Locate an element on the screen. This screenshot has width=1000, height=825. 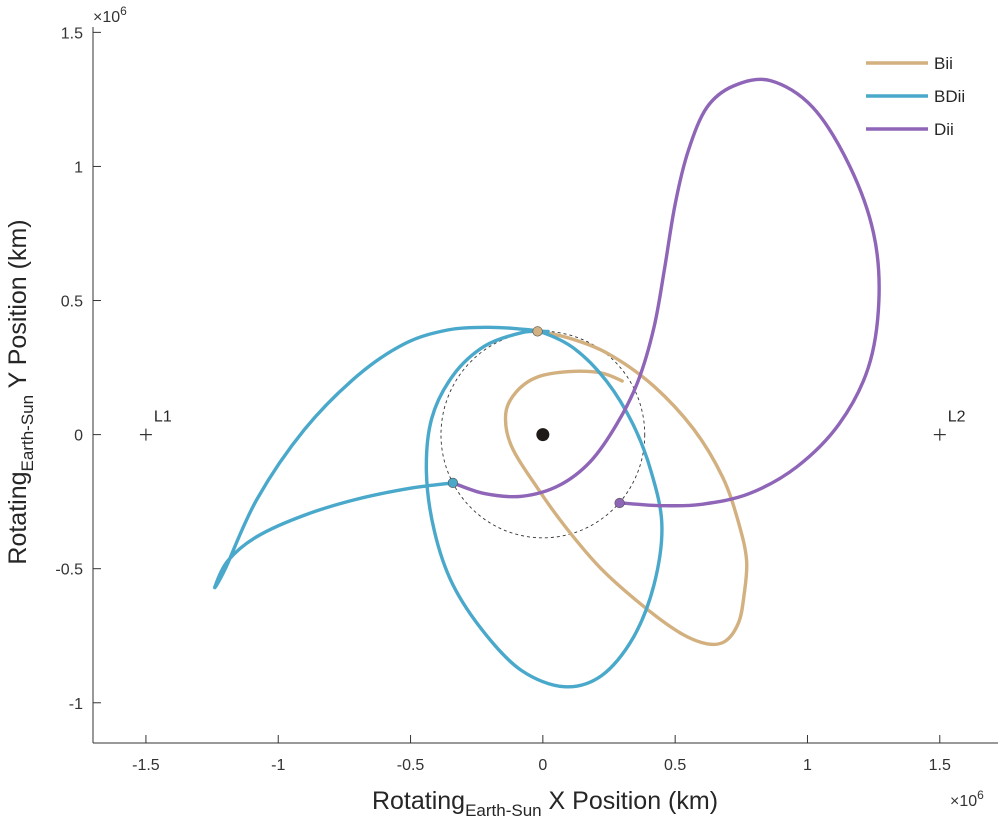
x-axis-exponent: ×10⁶ is located at coordinates (967, 799).